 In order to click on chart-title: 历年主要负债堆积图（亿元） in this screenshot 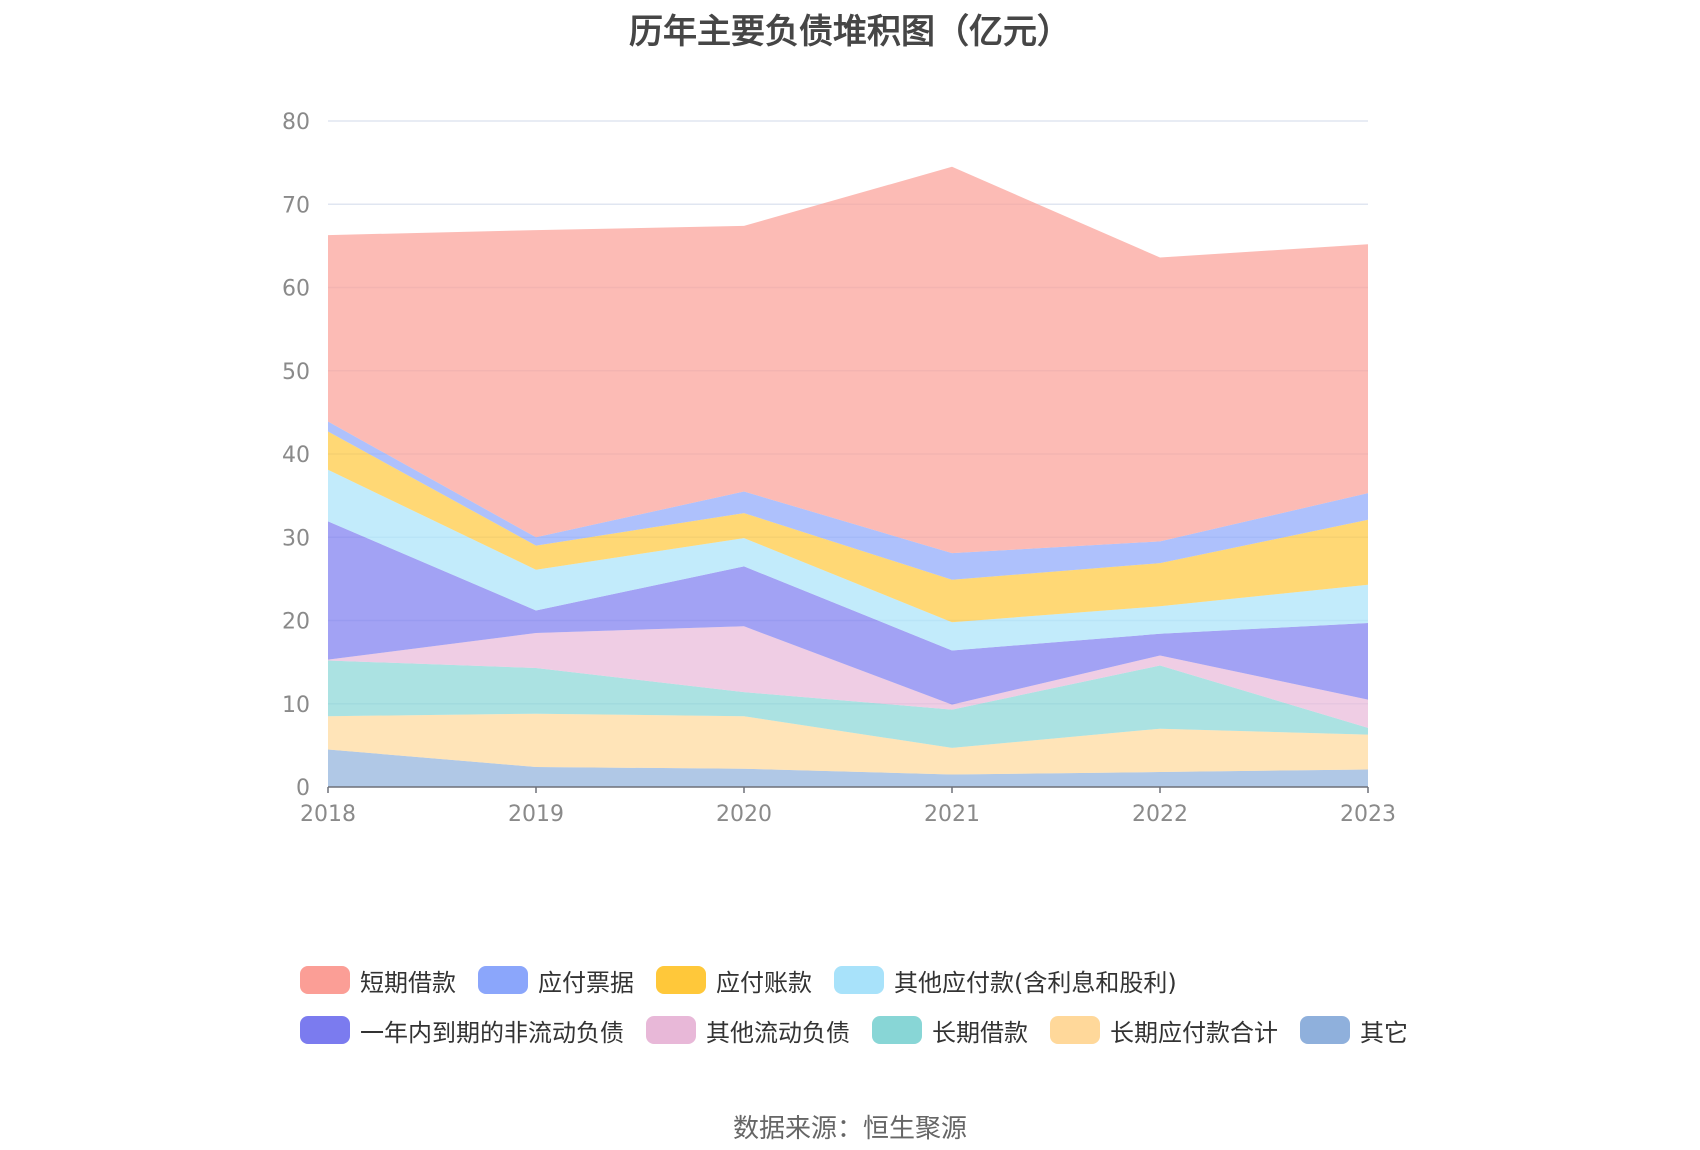, I will do `click(850, 32)`.